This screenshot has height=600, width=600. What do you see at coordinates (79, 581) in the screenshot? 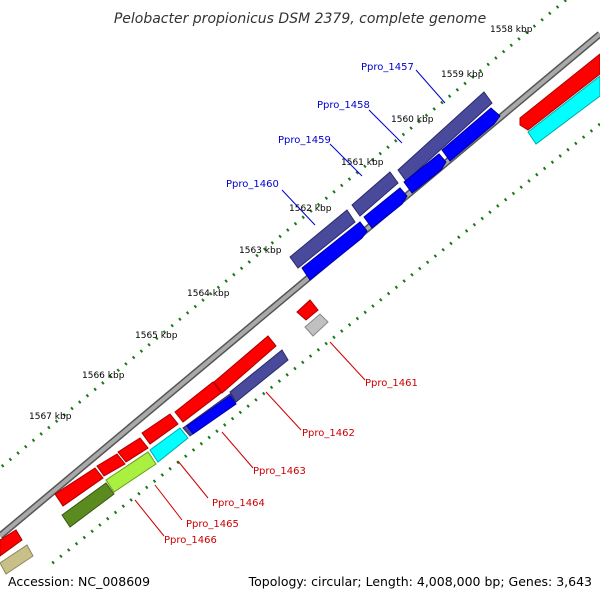
I see `accession-label: Accession: NC_008609` at bounding box center [79, 581].